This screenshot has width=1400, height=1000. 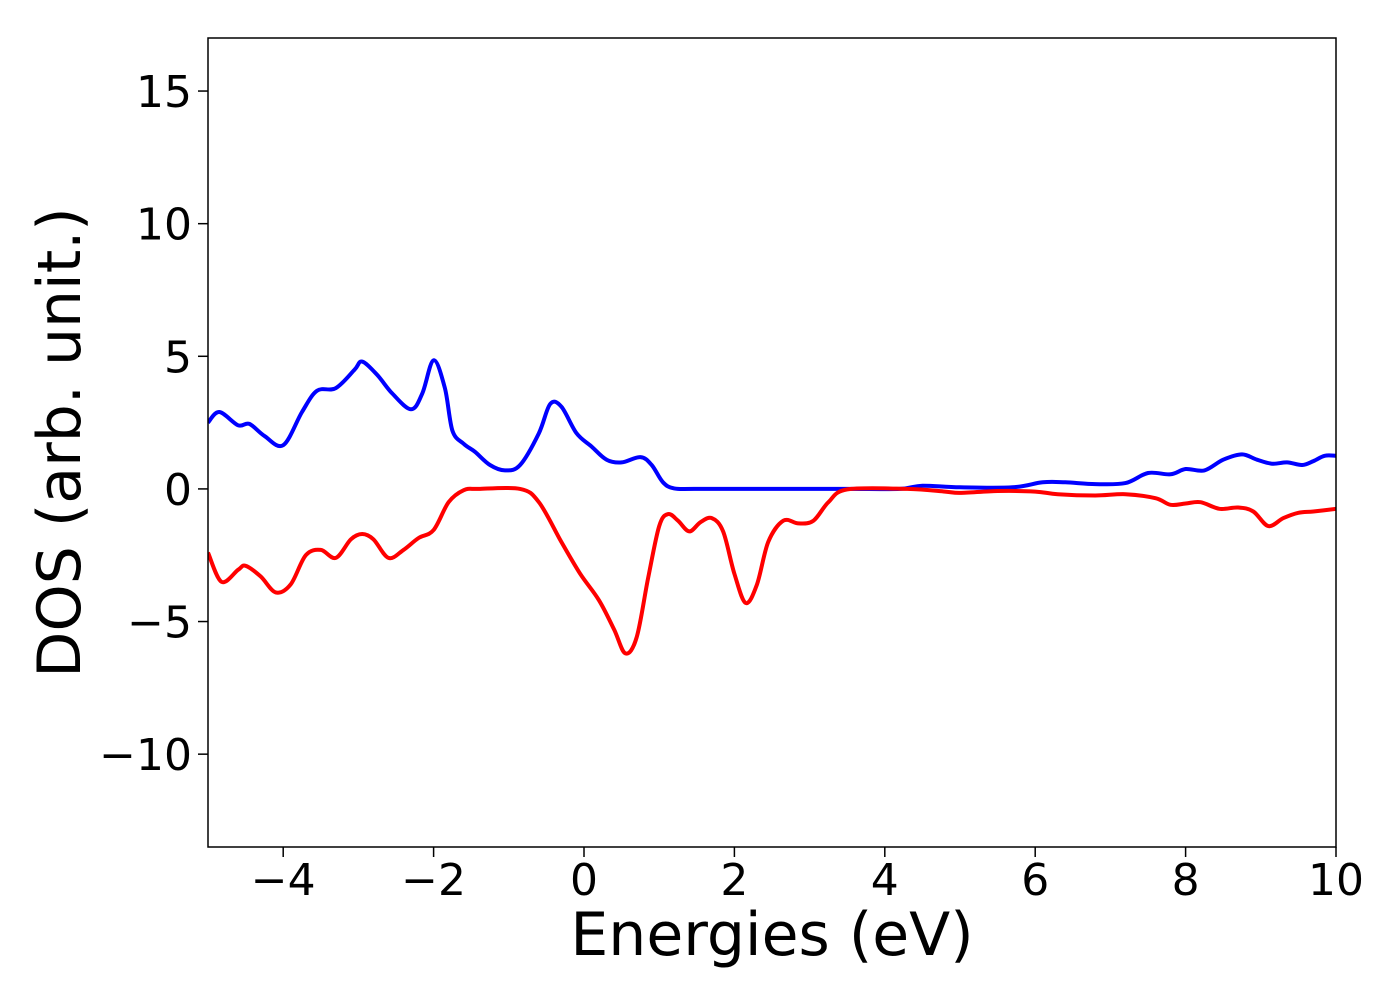 I want to click on y-tick-label: 10, so click(x=164, y=225).